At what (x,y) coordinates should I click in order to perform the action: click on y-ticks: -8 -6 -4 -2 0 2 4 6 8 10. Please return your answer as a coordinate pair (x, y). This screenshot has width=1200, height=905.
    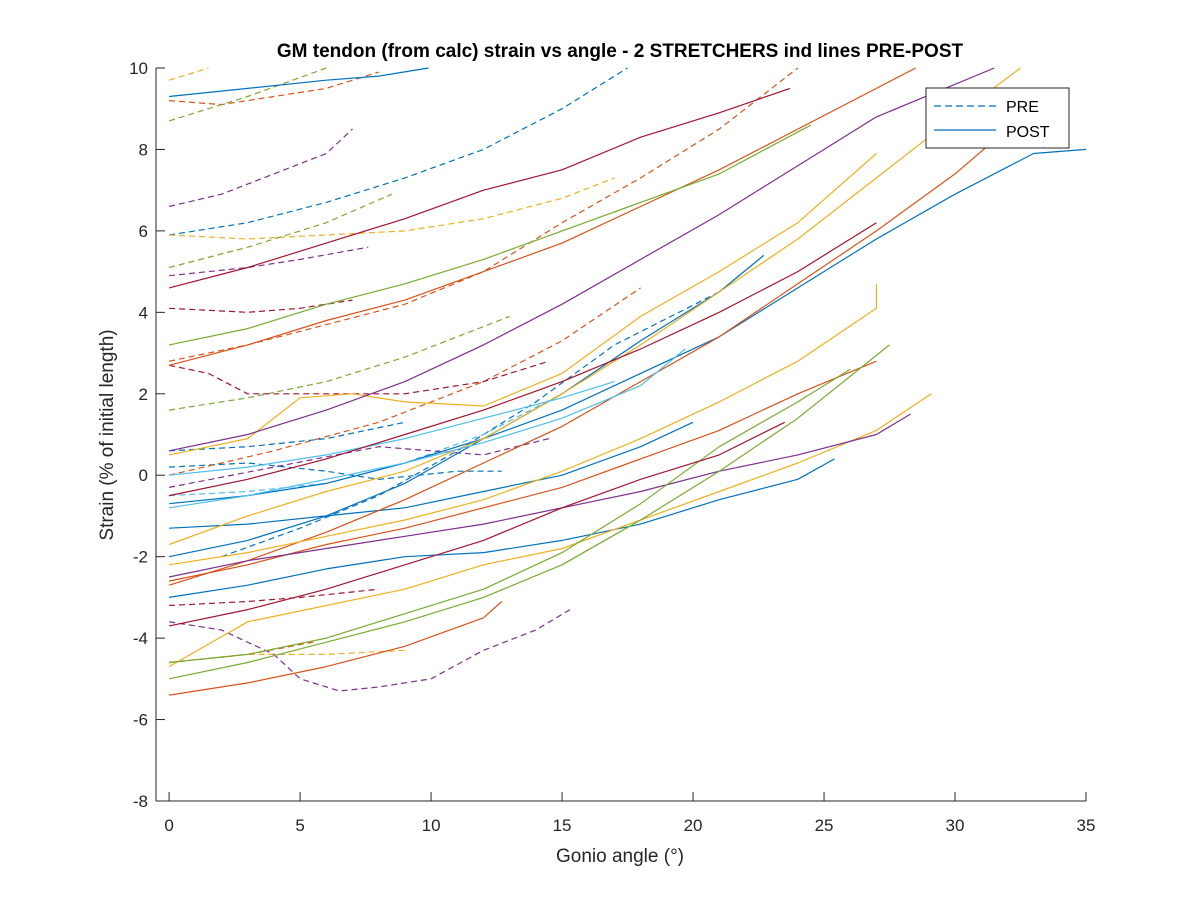
    Looking at the image, I should click on (147, 435).